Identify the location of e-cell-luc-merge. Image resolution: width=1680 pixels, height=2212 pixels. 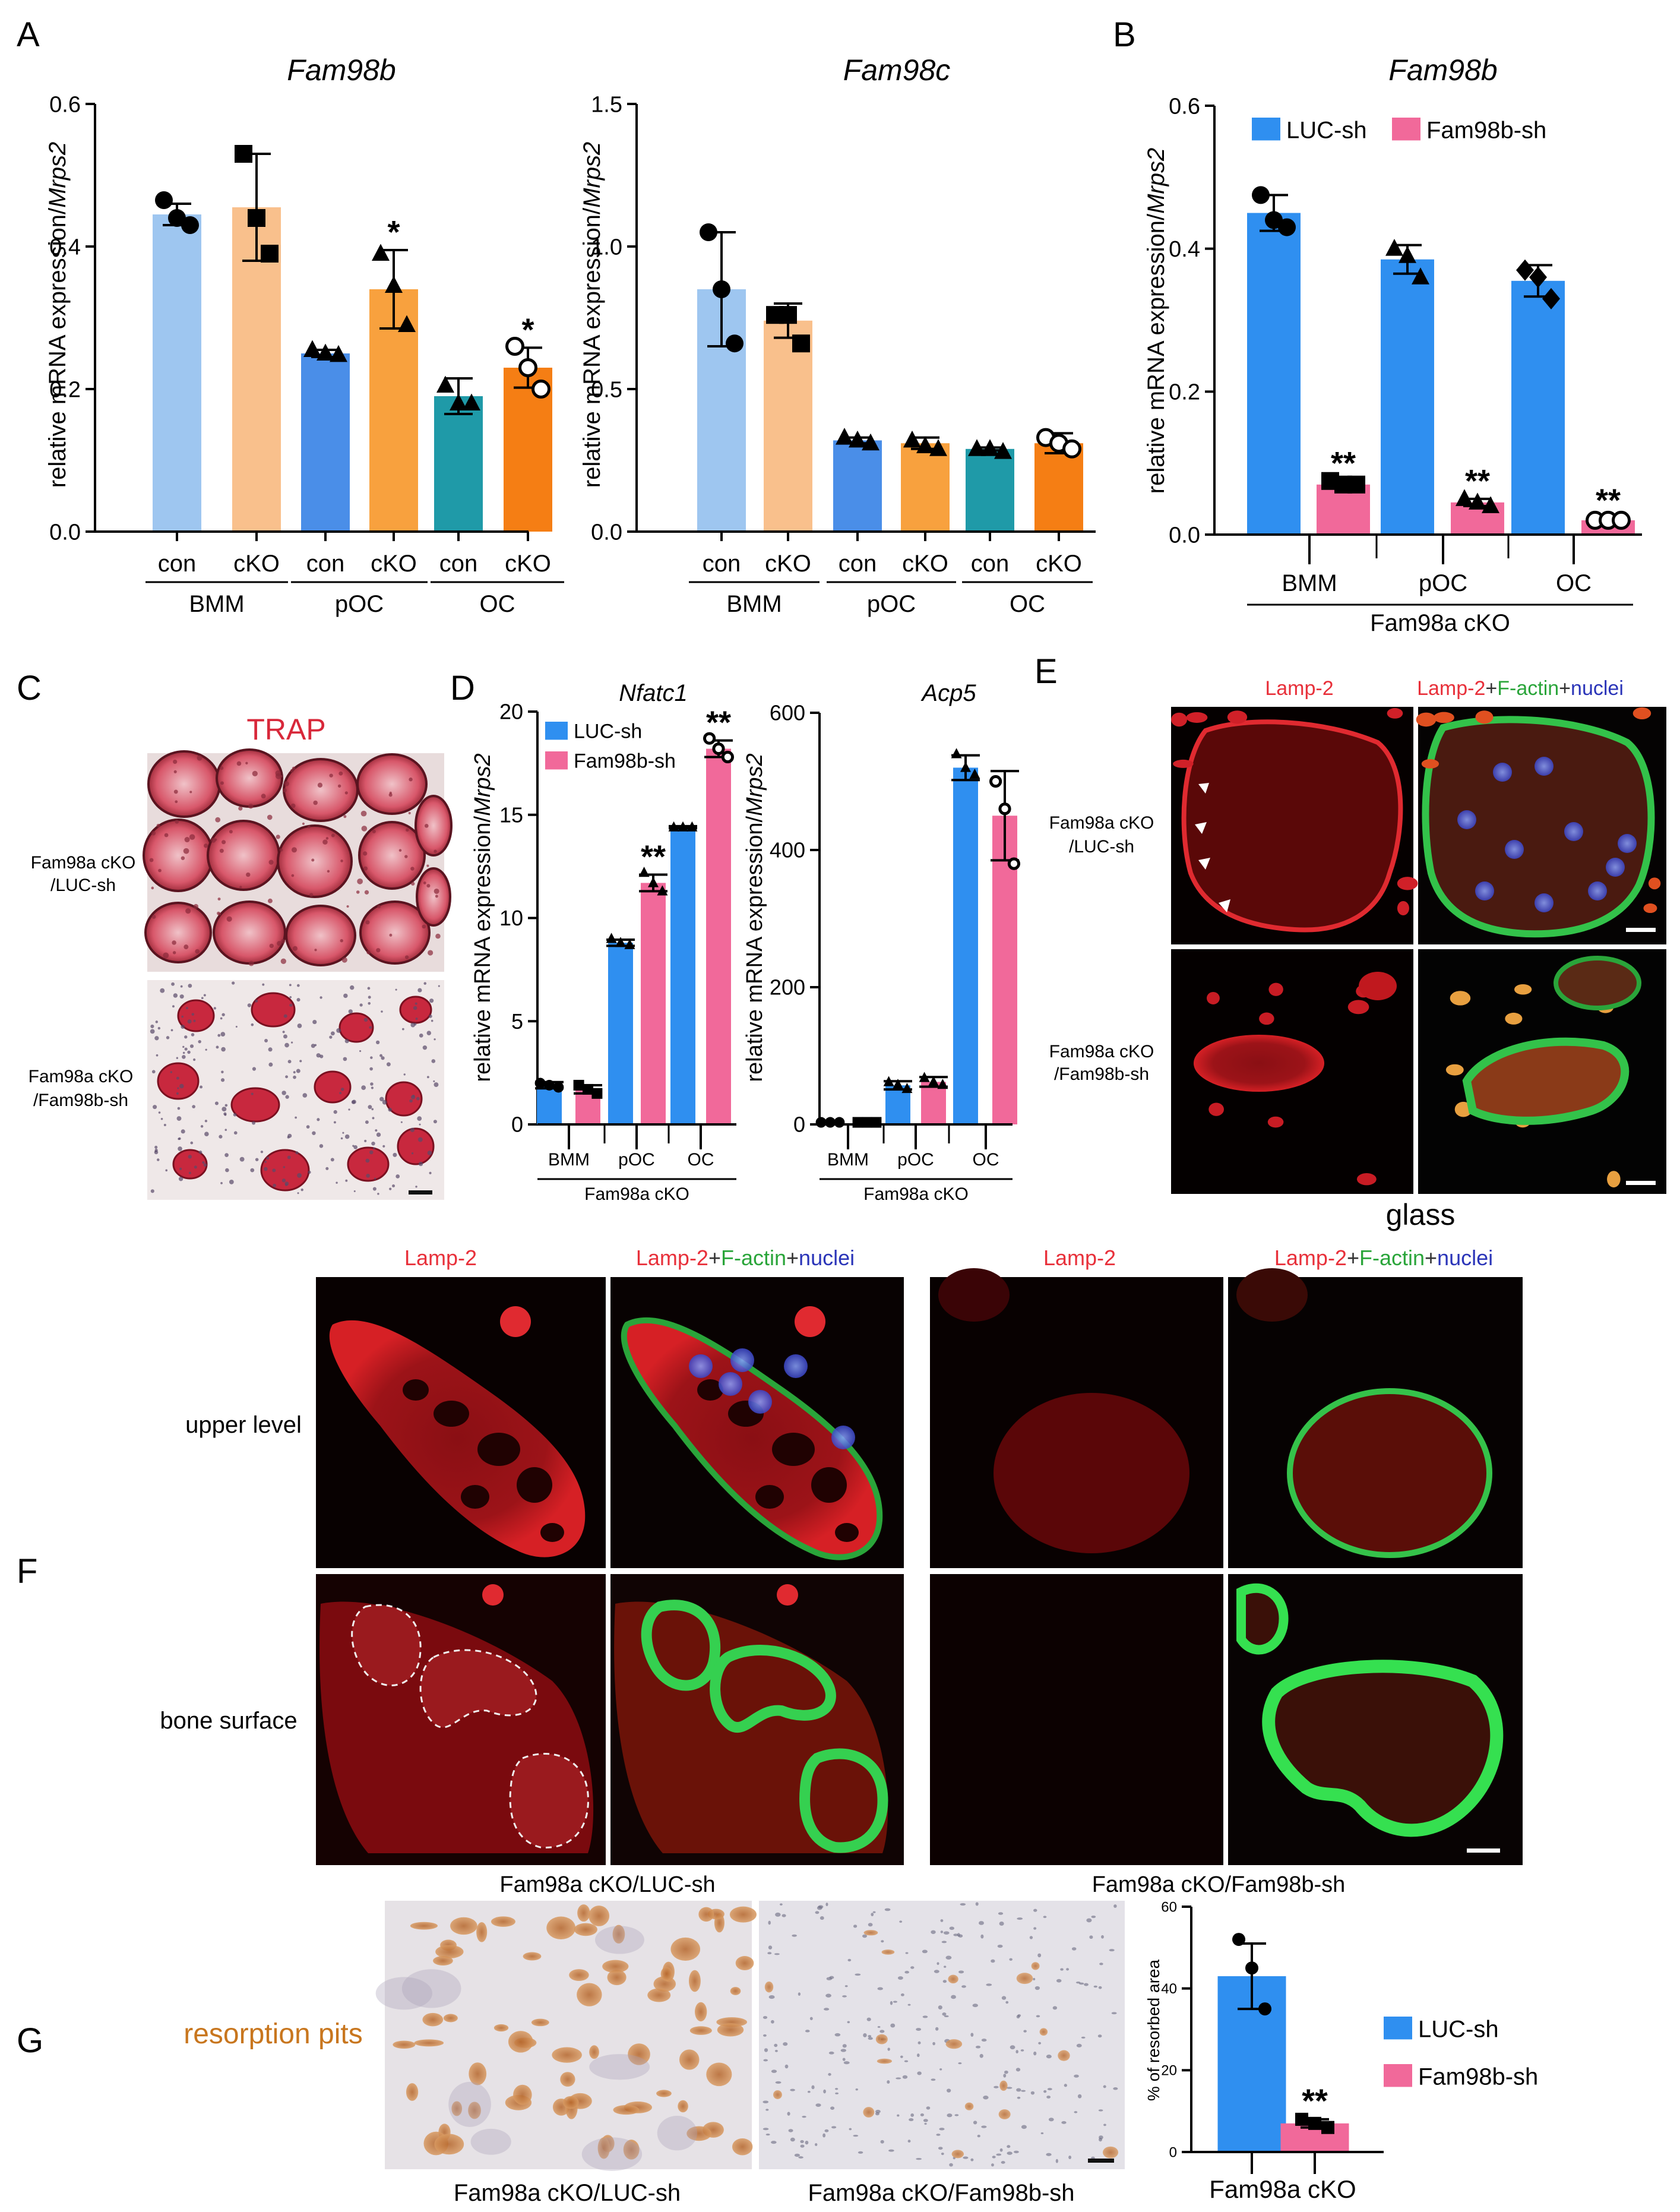
(1538, 827).